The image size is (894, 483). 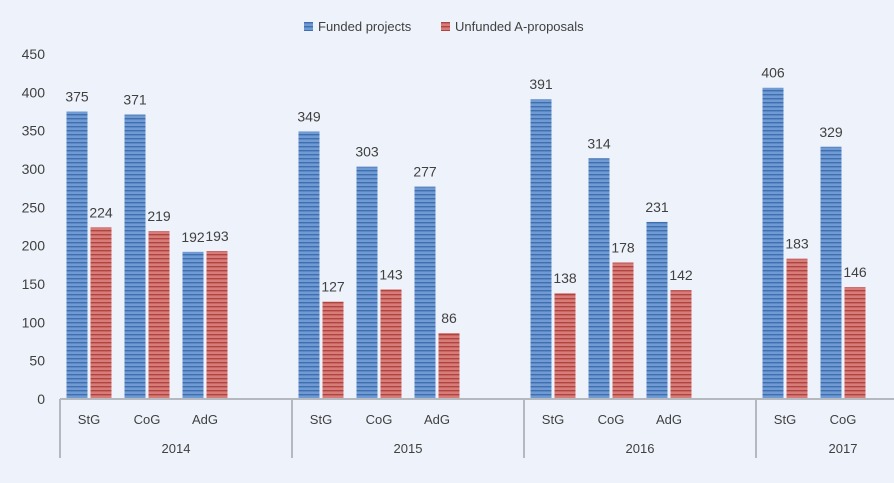 What do you see at coordinates (599, 143) in the screenshot?
I see `data-label: 314` at bounding box center [599, 143].